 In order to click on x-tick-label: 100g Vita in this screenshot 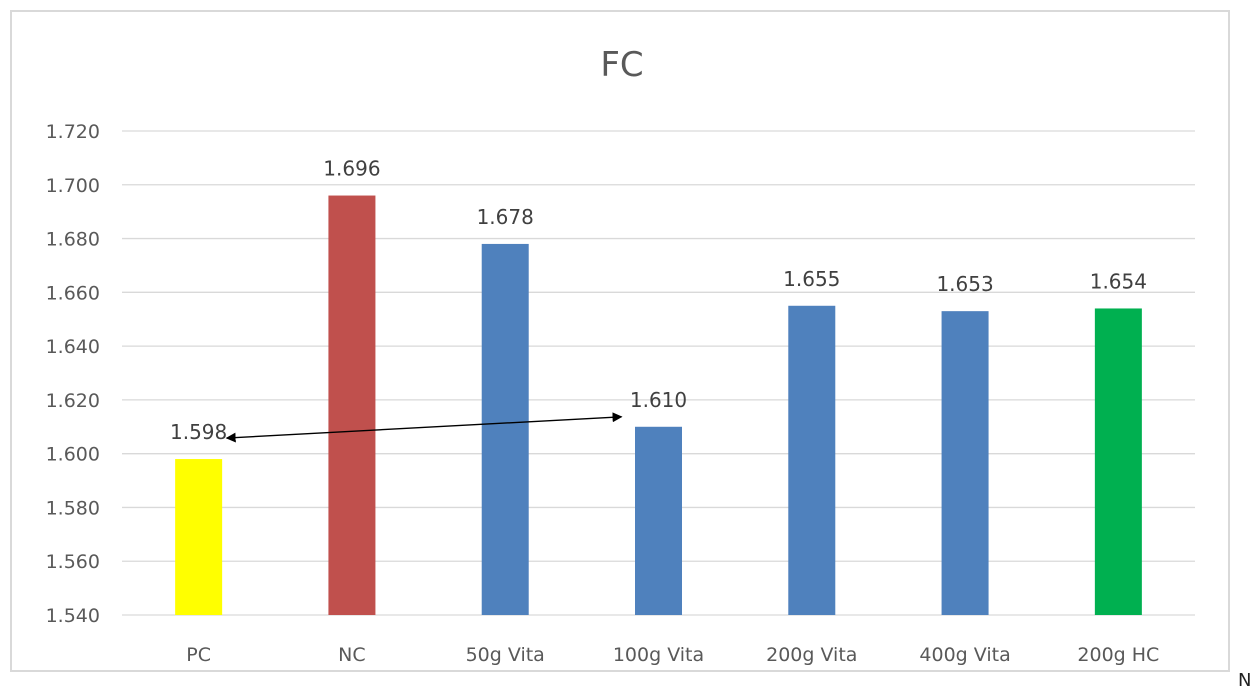, I will do `click(658, 655)`.